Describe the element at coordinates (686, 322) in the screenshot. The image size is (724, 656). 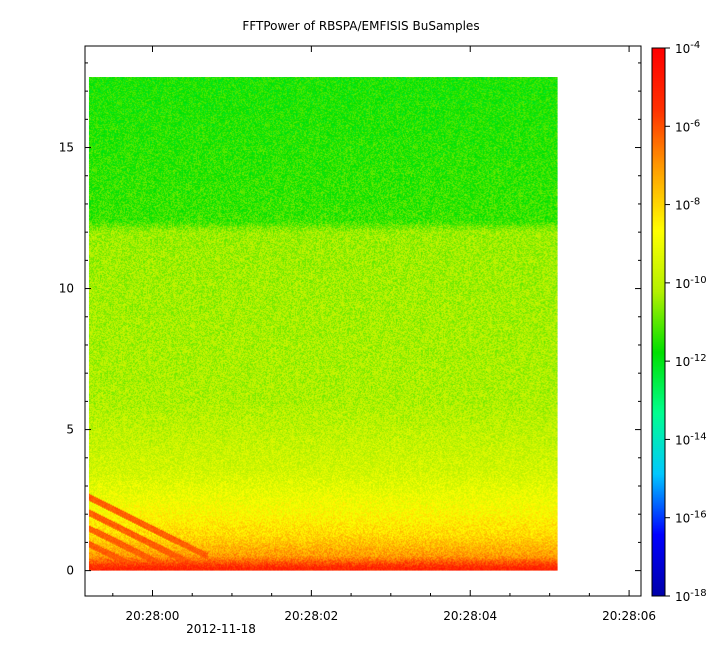
I see `colorbar-axis: 10⁻⁴ 10⁻⁶ 10⁻⁸ 10⁻¹⁰ 10⁻¹² 10⁻¹⁴ 10⁻¹⁶ 10⁻¹⁸` at that location.